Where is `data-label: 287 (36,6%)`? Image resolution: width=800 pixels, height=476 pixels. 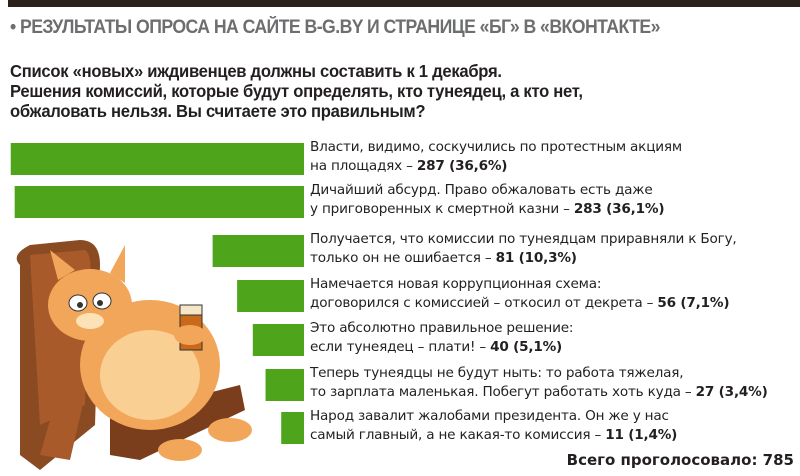
data-label: 287 (36,6%) is located at coordinates (462, 166).